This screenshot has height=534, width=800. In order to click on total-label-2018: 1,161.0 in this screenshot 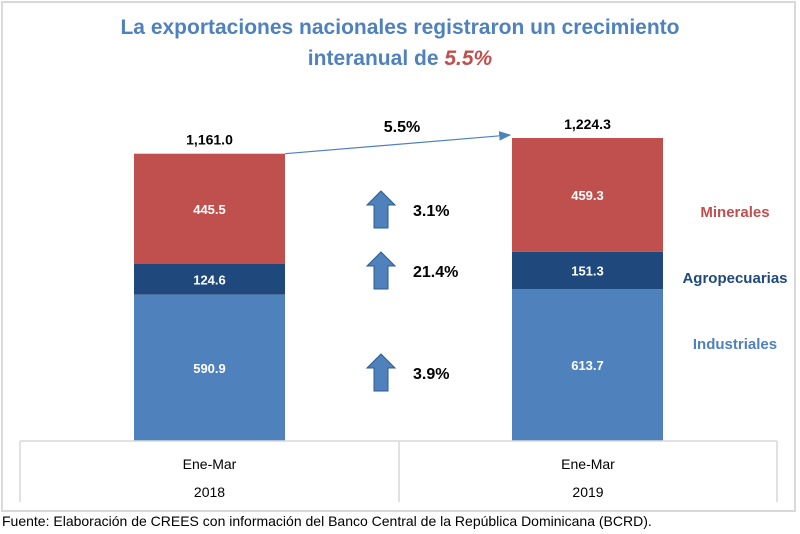, I will do `click(209, 140)`.